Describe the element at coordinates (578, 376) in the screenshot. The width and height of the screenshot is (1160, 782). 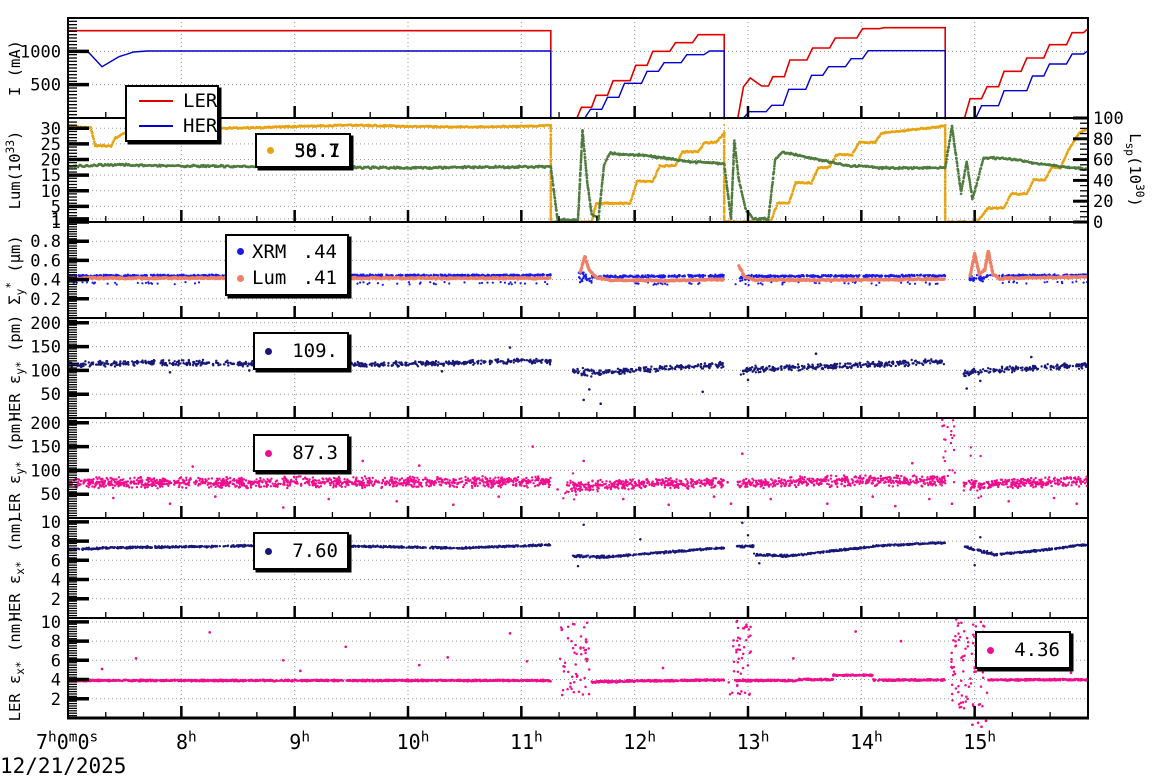
I see `series-her-ey` at that location.